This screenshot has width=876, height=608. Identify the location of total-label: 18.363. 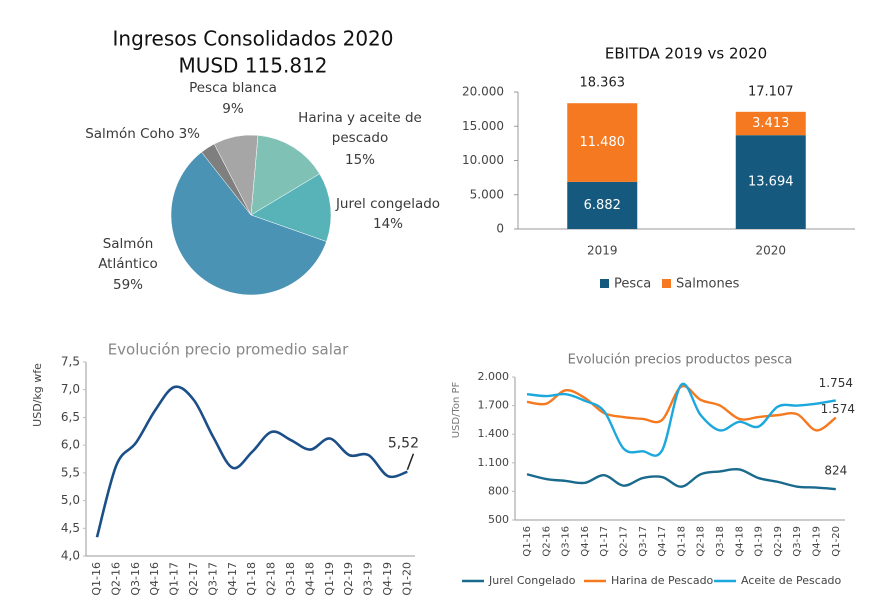
(603, 83).